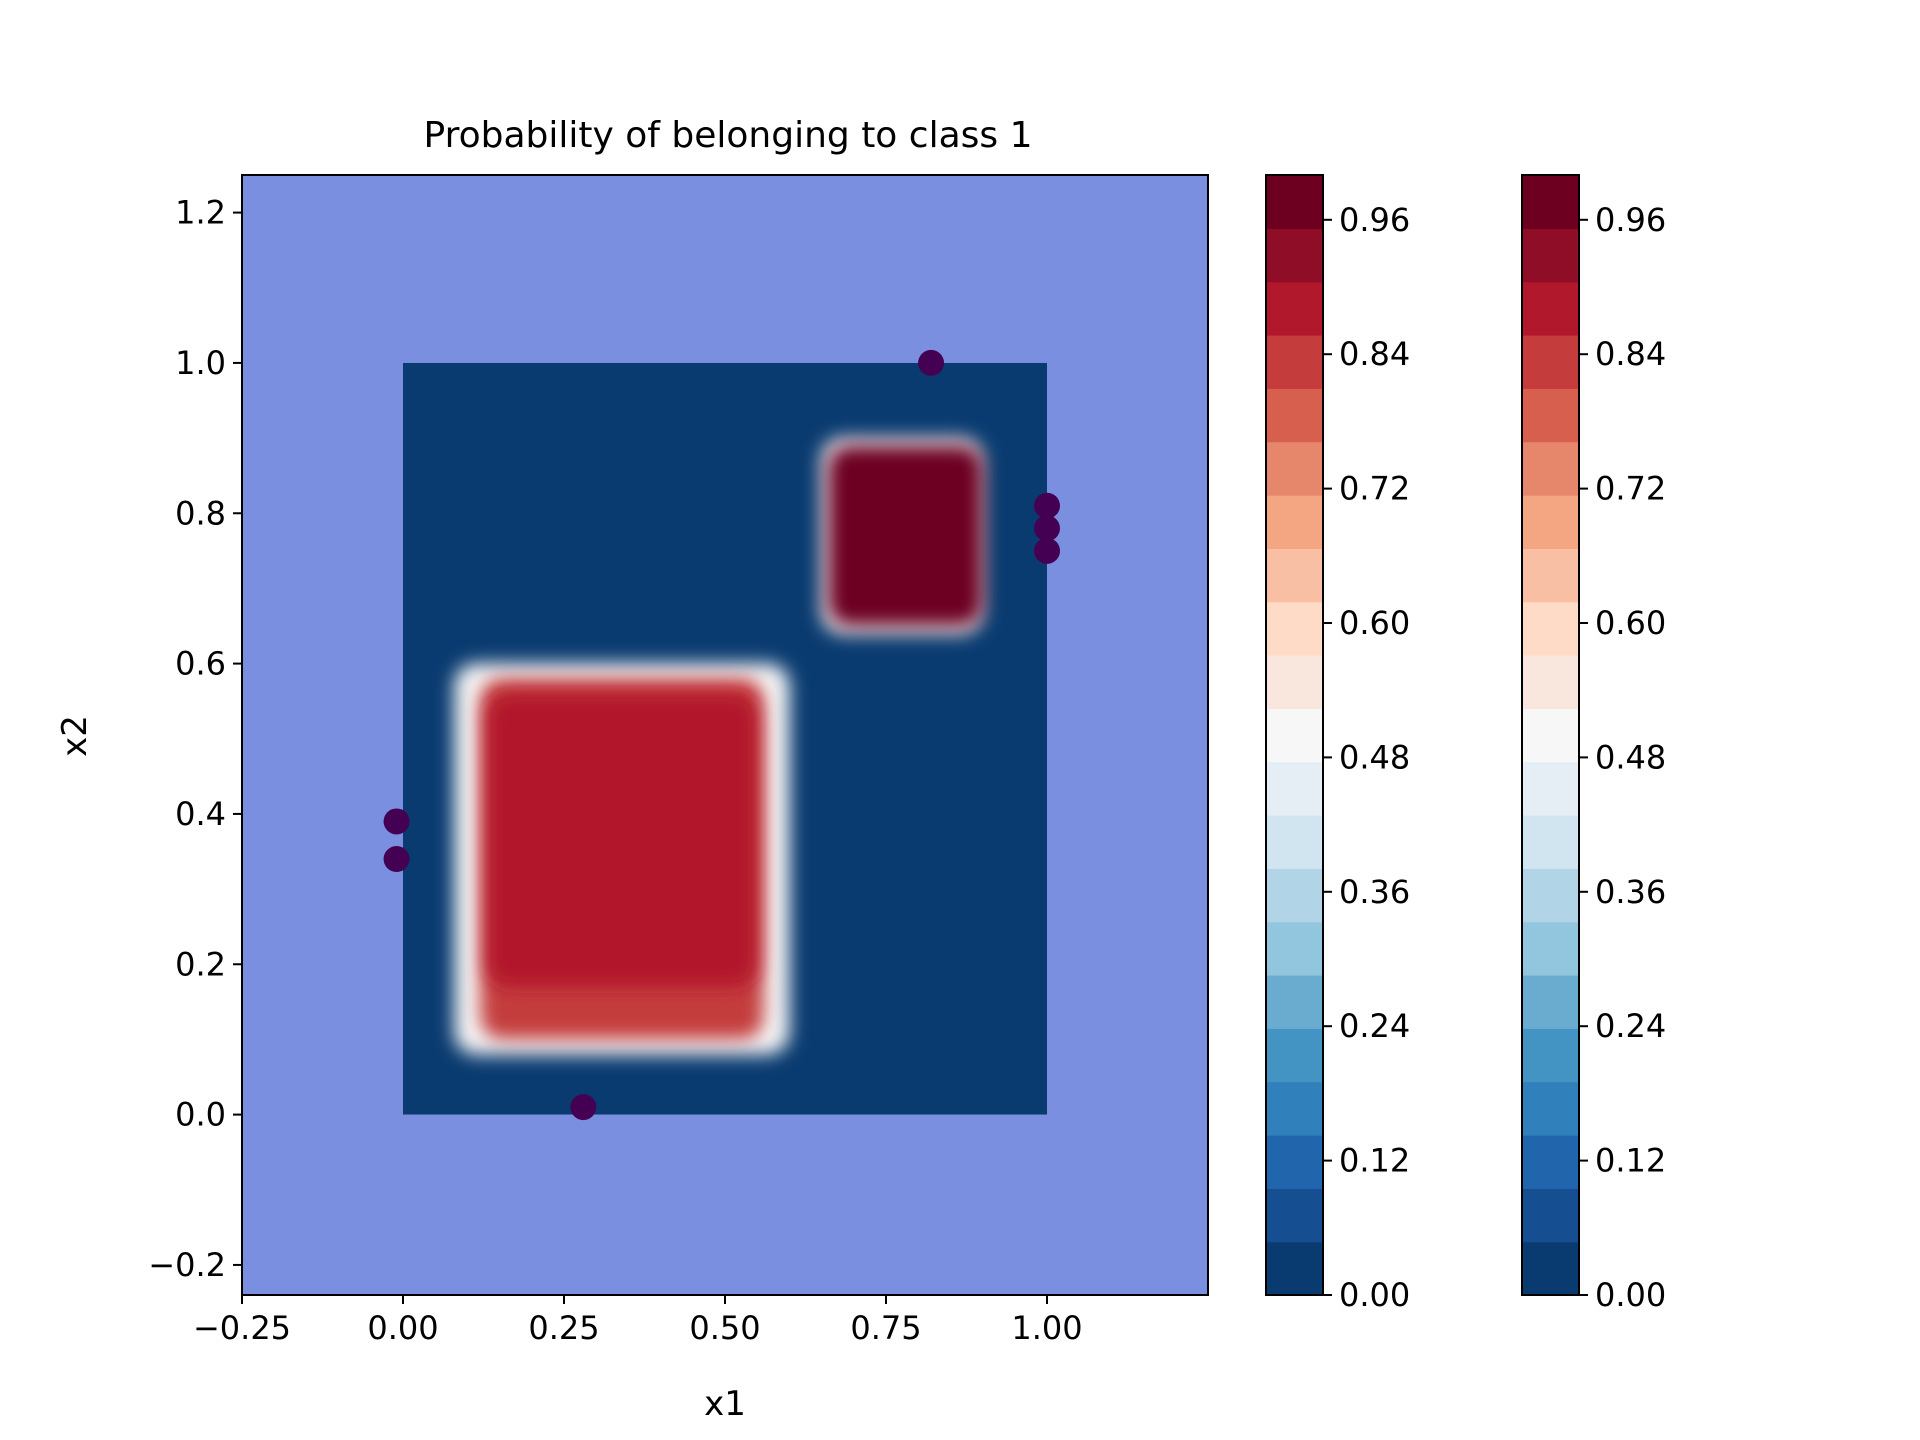  I want to click on y-tick-label: 0.2, so click(200, 964).